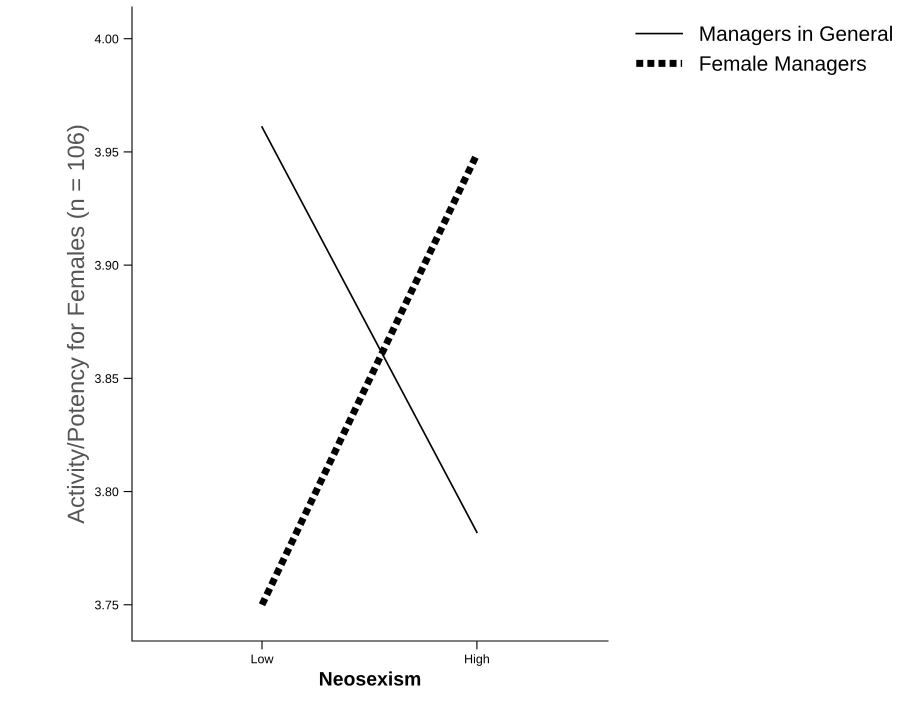 The image size is (919, 710). What do you see at coordinates (263, 659) in the screenshot?
I see `x-tick-label: Low` at bounding box center [263, 659].